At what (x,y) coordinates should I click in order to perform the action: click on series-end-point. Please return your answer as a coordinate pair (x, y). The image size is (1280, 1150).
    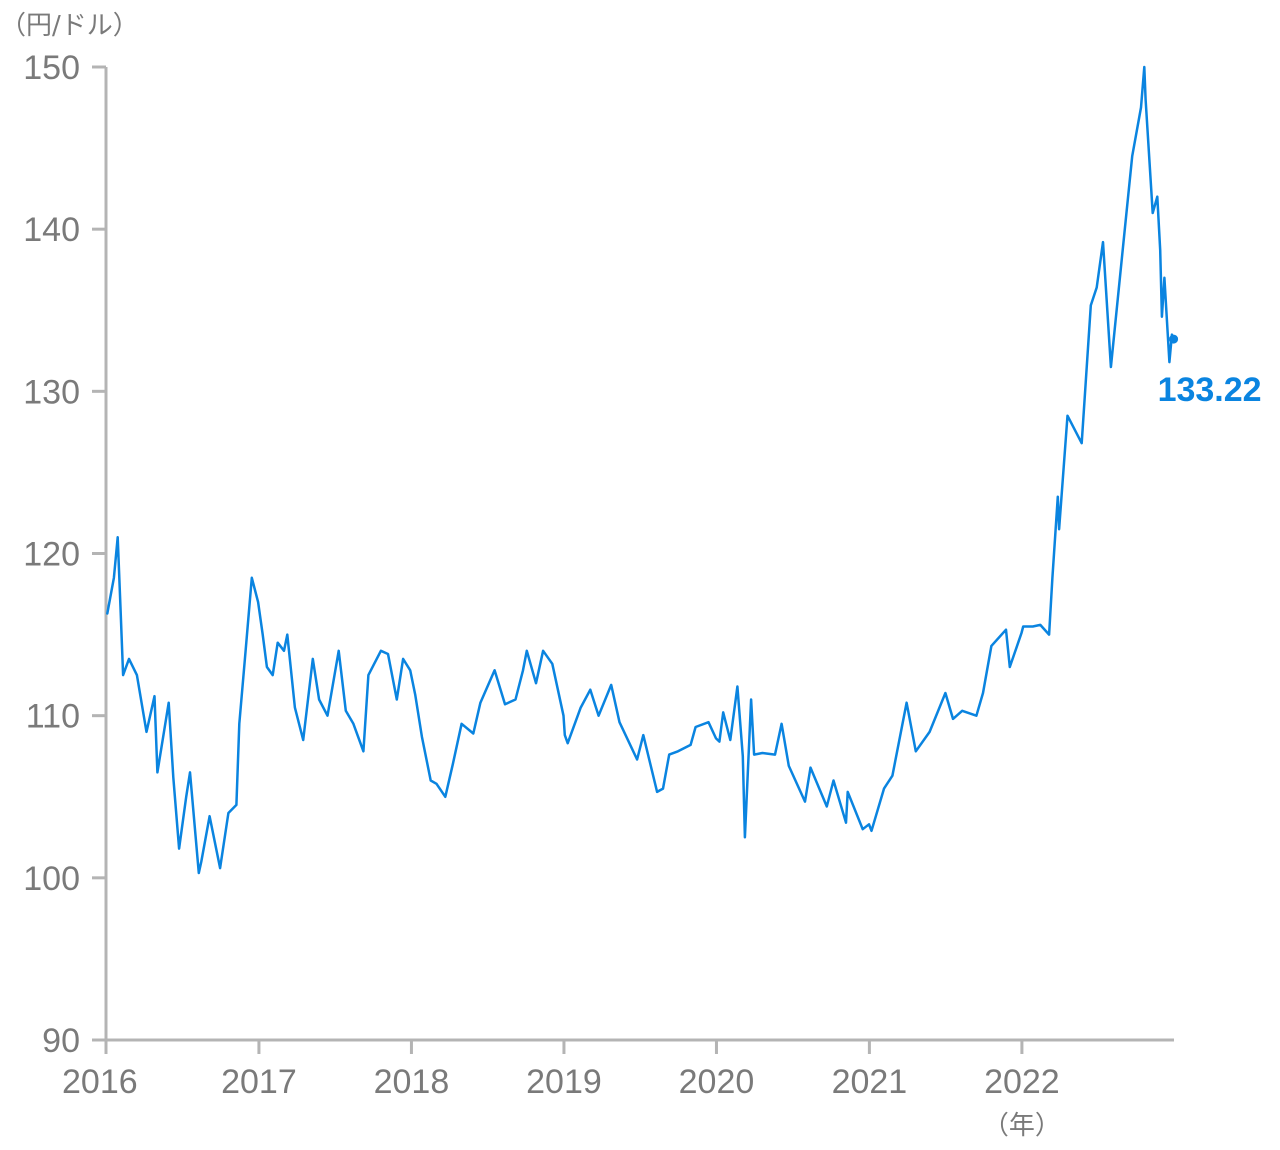
    Looking at the image, I should click on (1174, 339).